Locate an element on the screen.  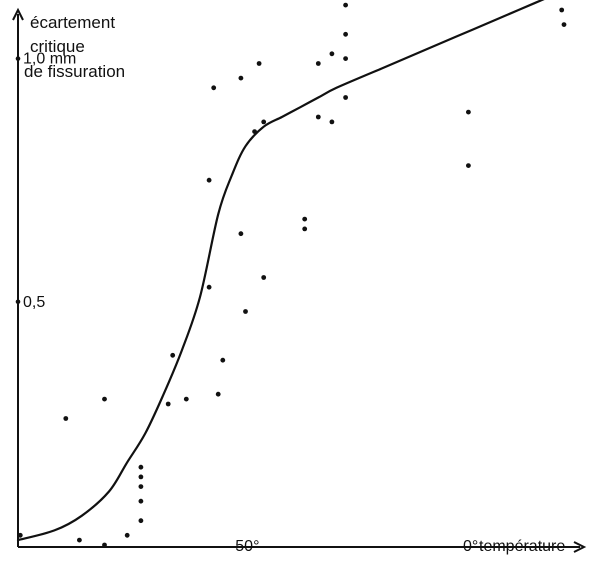
y-axis-title-line-3: de fissuration is located at coordinates (74, 71).